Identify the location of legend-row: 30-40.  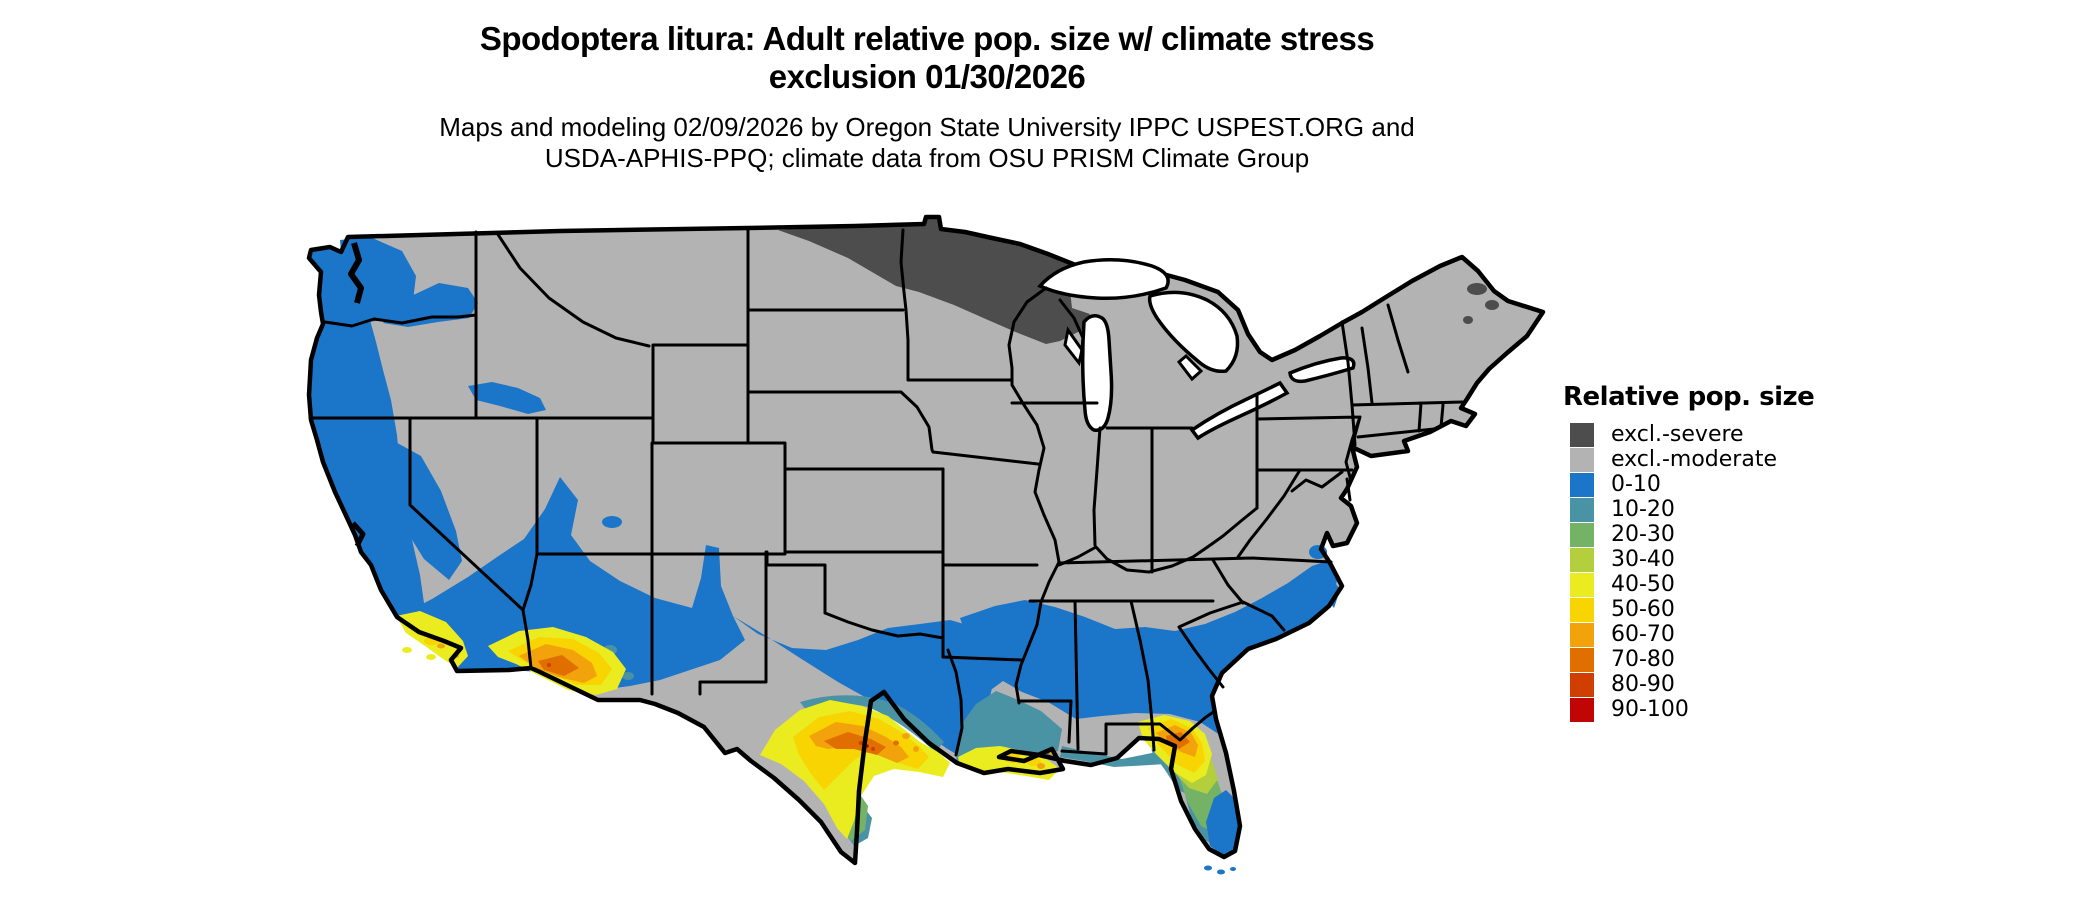
(1688, 559).